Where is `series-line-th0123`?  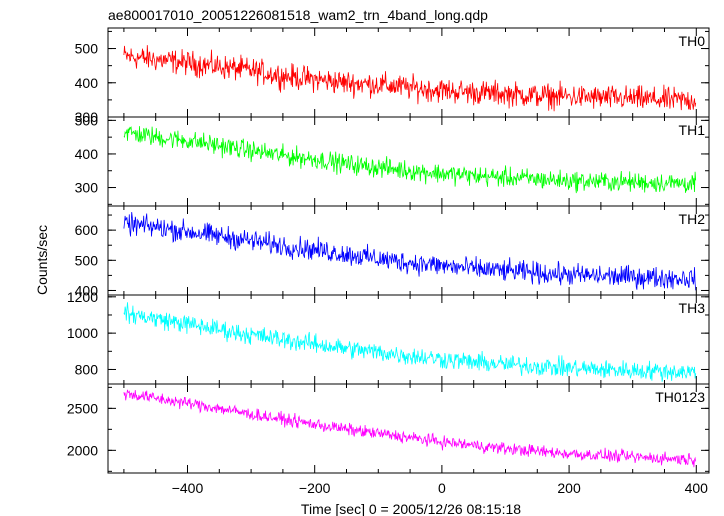
series-line-th0123 is located at coordinates (410, 428).